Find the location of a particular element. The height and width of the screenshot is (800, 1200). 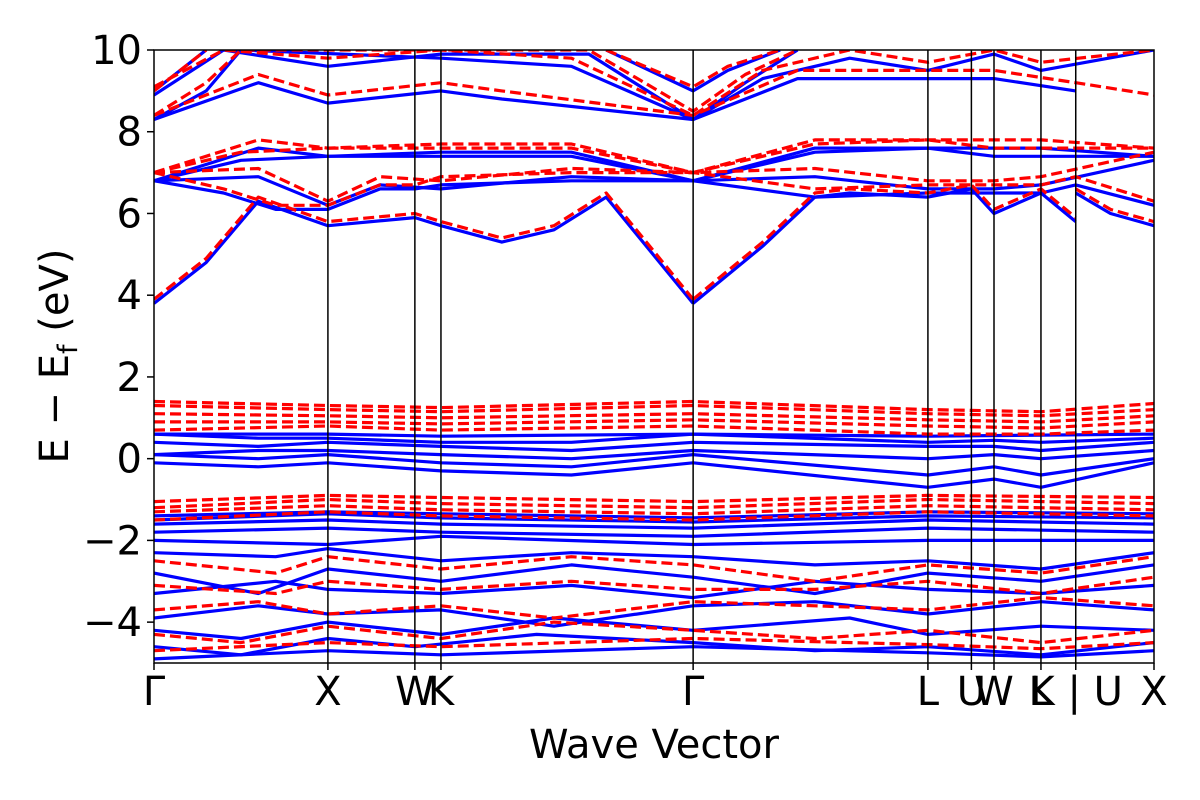

y-tick-label: −4 is located at coordinates (112, 623).